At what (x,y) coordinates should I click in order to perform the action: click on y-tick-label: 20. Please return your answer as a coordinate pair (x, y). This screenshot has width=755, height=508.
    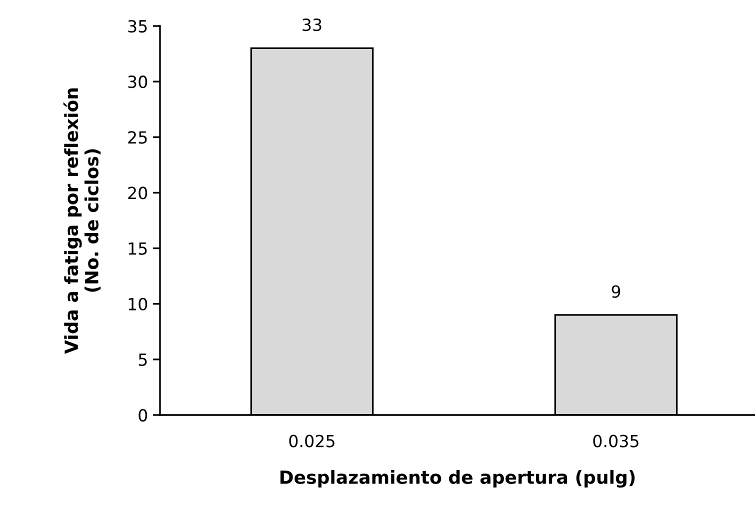
    Looking at the image, I should click on (138, 193).